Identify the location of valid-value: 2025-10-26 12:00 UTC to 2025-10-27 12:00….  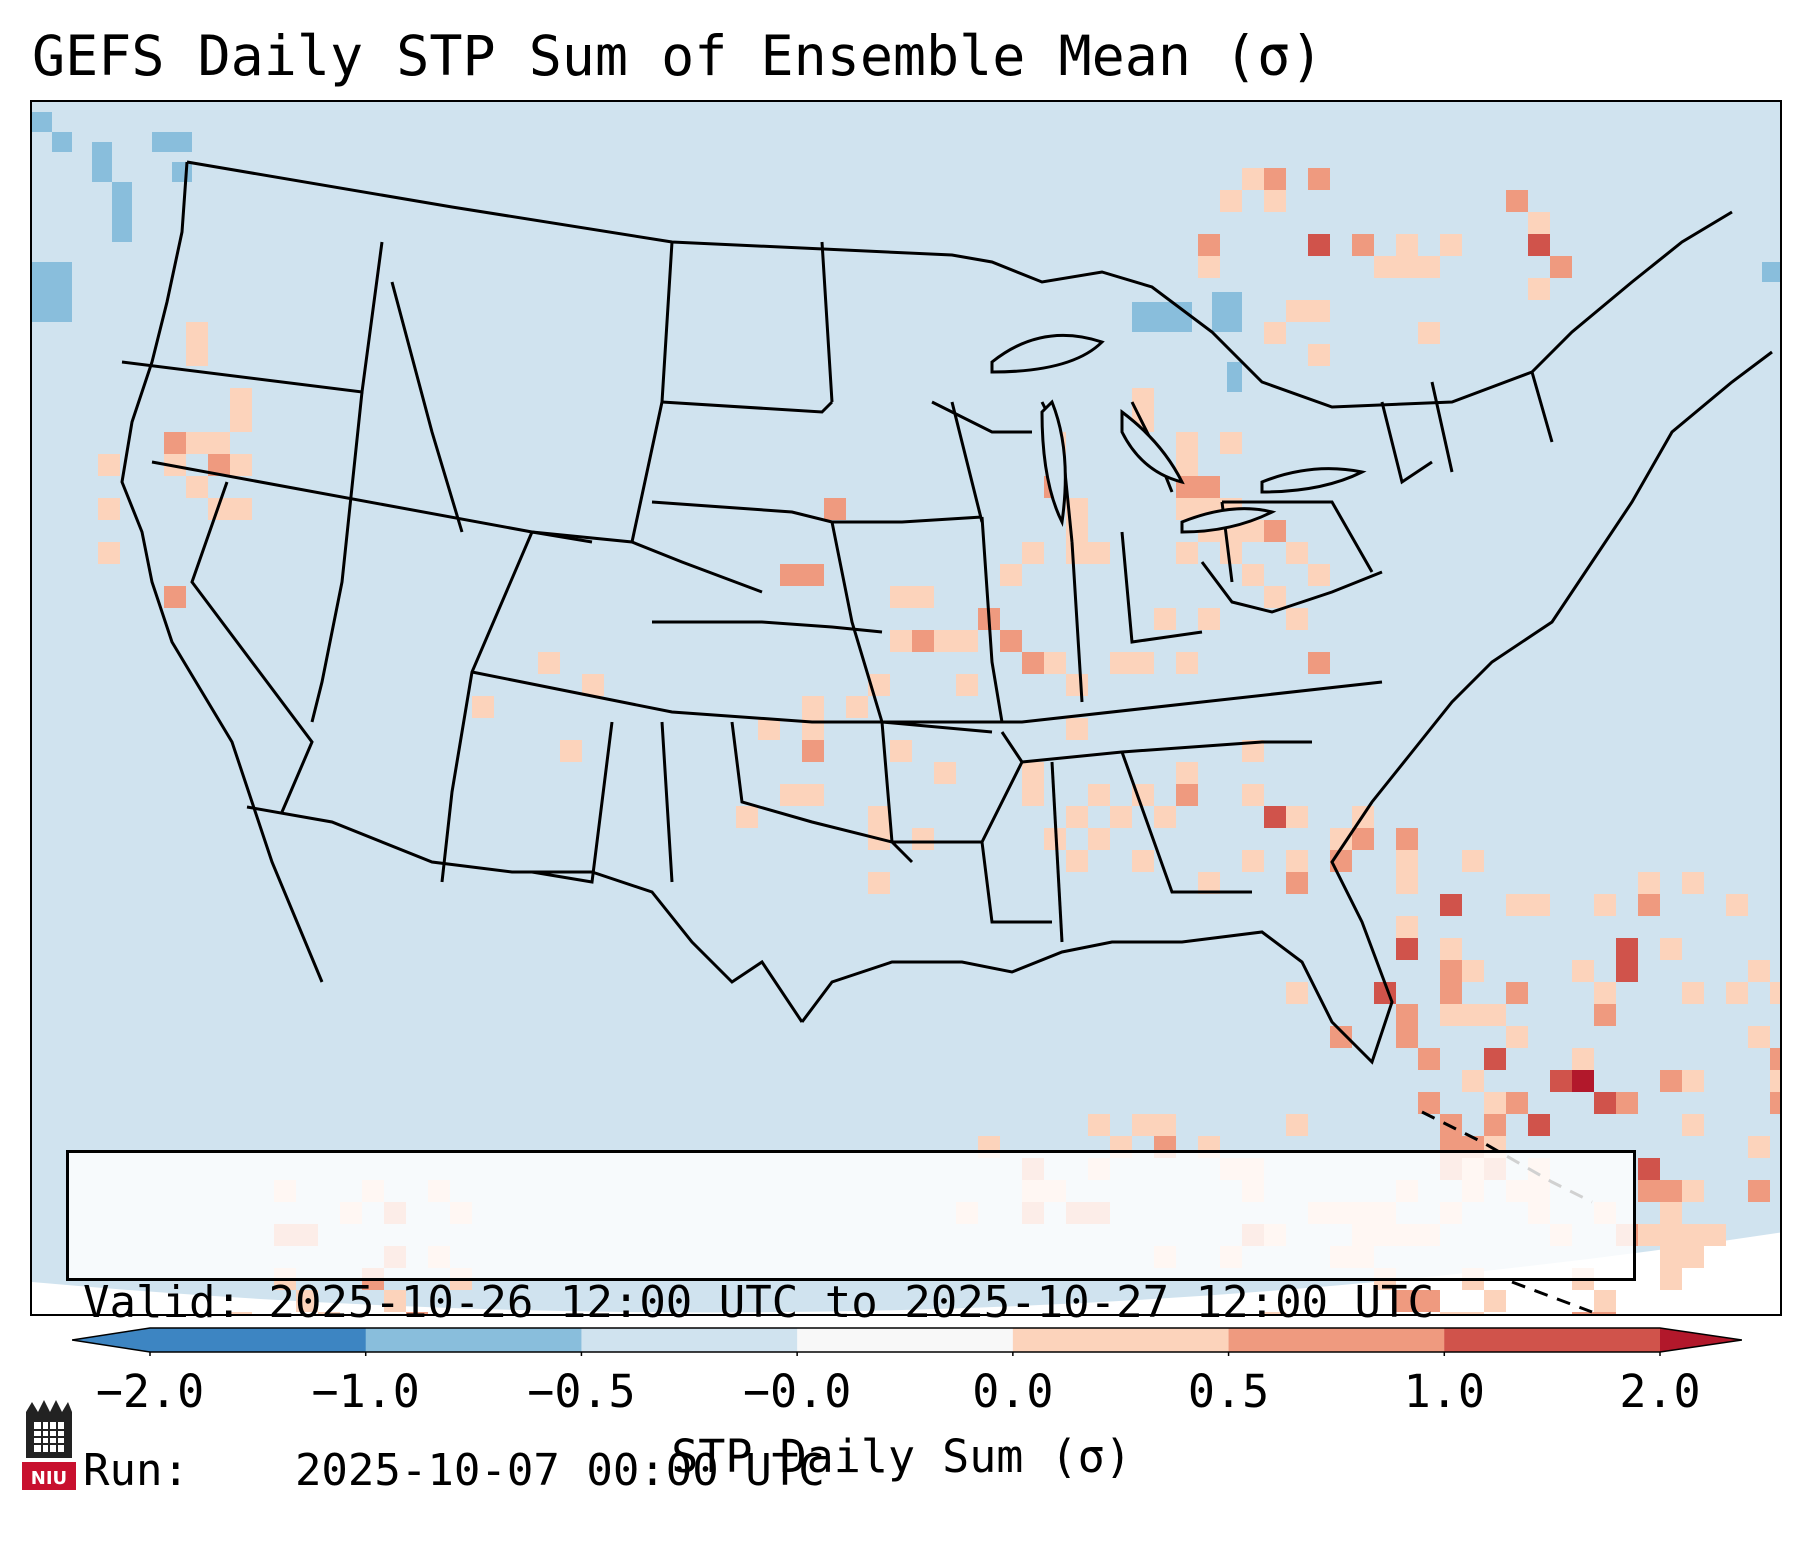
(851, 1302).